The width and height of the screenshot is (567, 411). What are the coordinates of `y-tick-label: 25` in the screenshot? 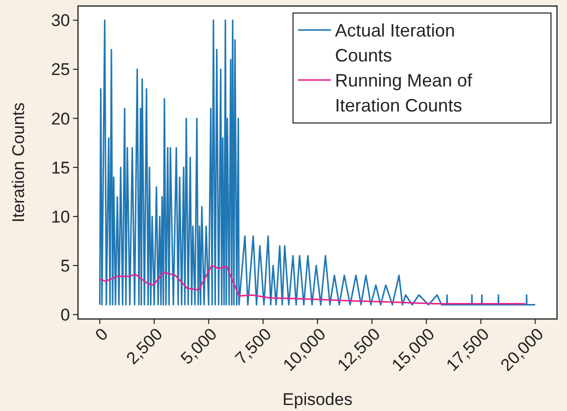 It's located at (60, 70).